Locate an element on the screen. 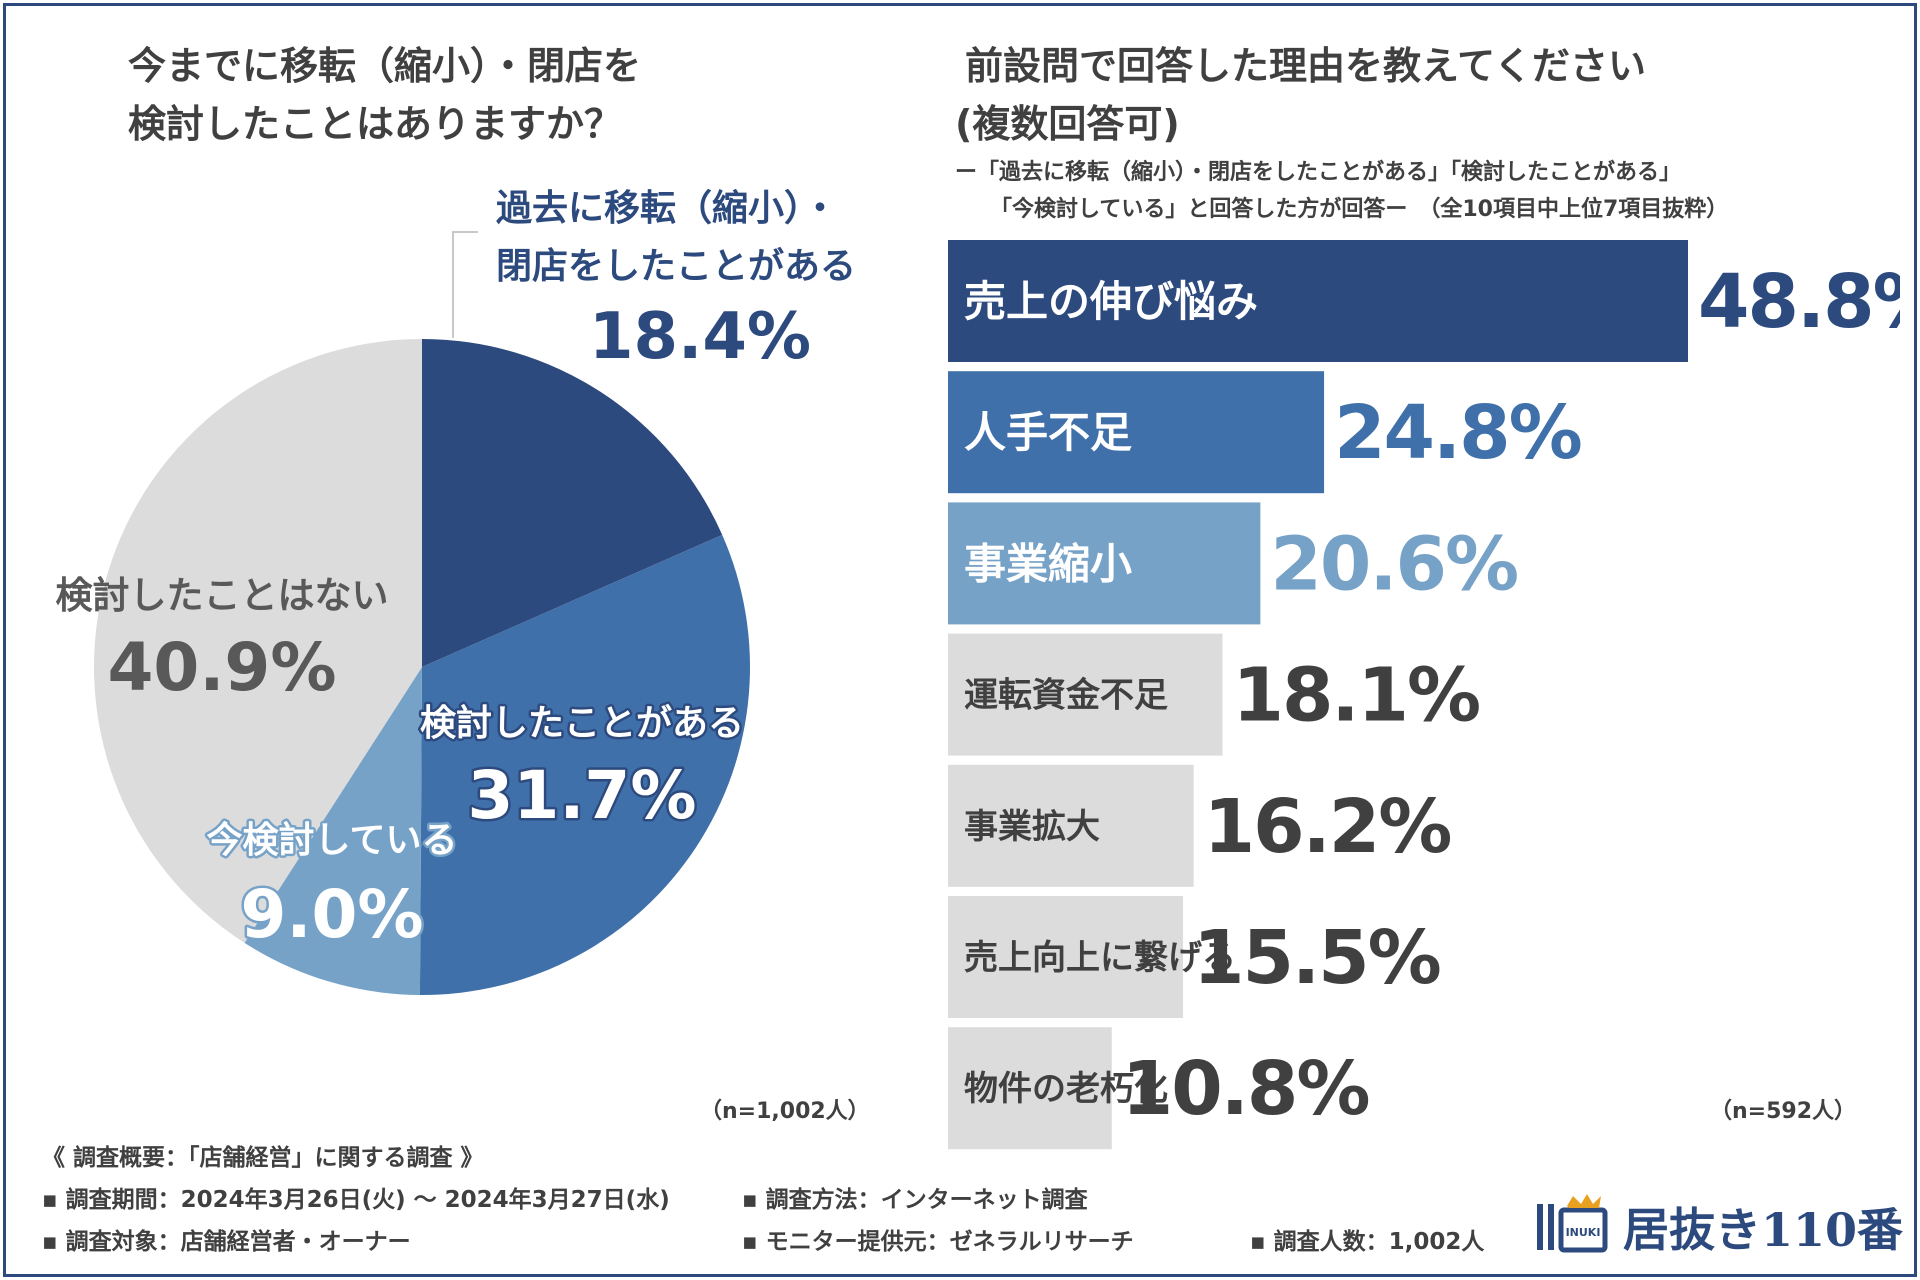  pie-value-3: 40.9% is located at coordinates (222, 667).